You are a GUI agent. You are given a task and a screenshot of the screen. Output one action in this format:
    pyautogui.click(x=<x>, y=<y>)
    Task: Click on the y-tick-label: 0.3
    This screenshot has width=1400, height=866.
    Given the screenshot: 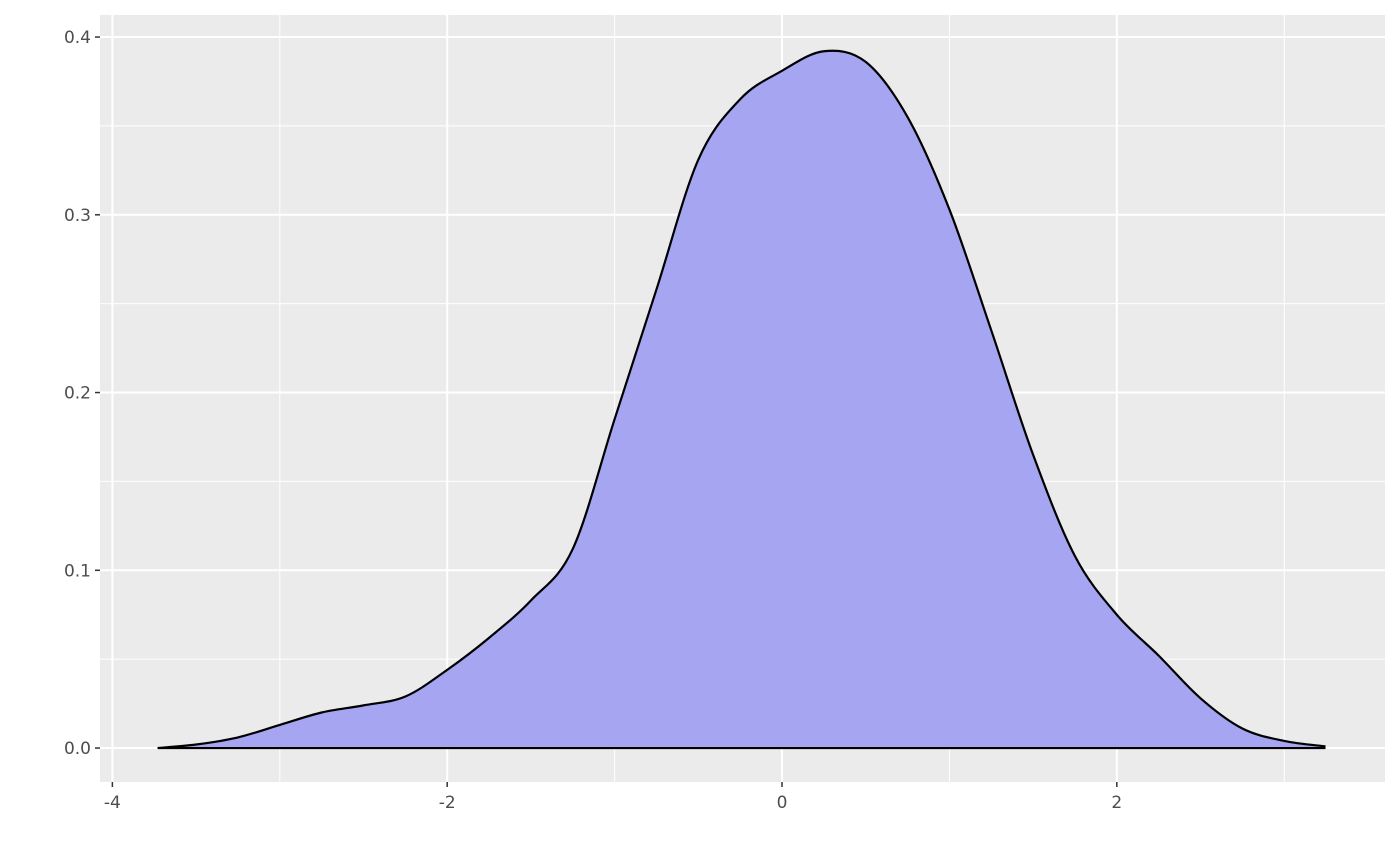 What is the action you would take?
    pyautogui.click(x=77, y=216)
    